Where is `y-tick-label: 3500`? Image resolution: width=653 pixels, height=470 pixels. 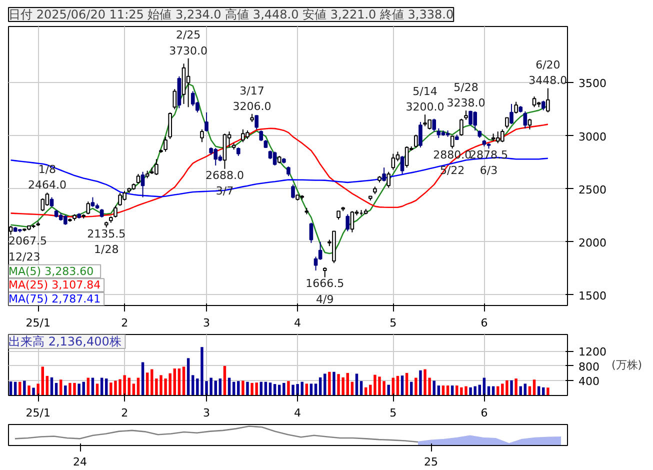 y-tick-label: 3500 is located at coordinates (592, 83).